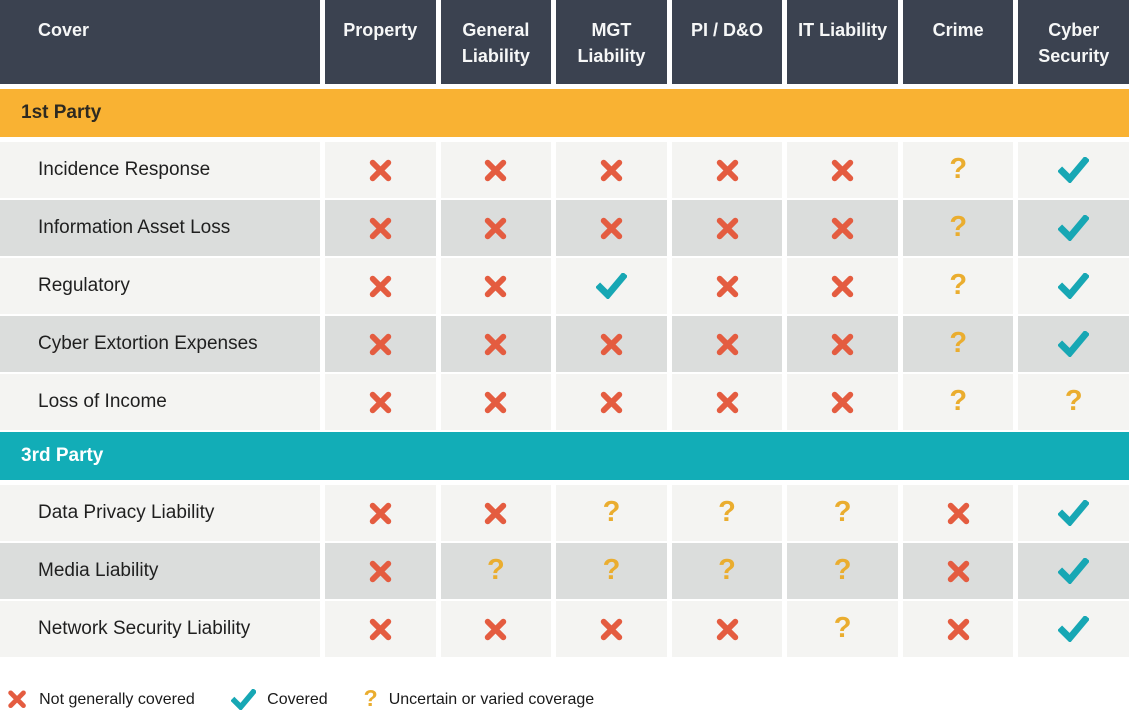 The width and height of the screenshot is (1129, 723). I want to click on table-row: Network Security Liability?, so click(564, 629).